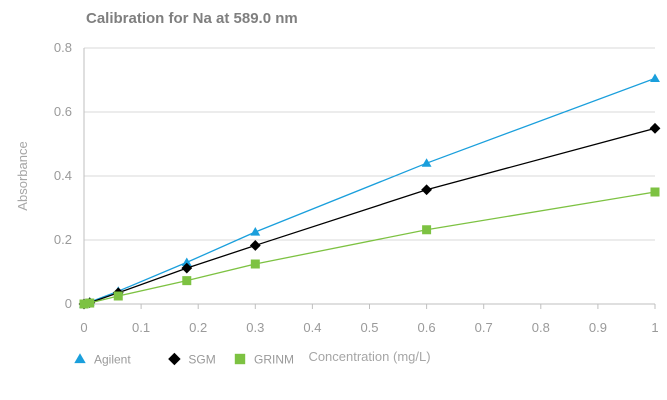  I want to click on chart-title: Calibration for Na at 589.0 nm, so click(192, 18).